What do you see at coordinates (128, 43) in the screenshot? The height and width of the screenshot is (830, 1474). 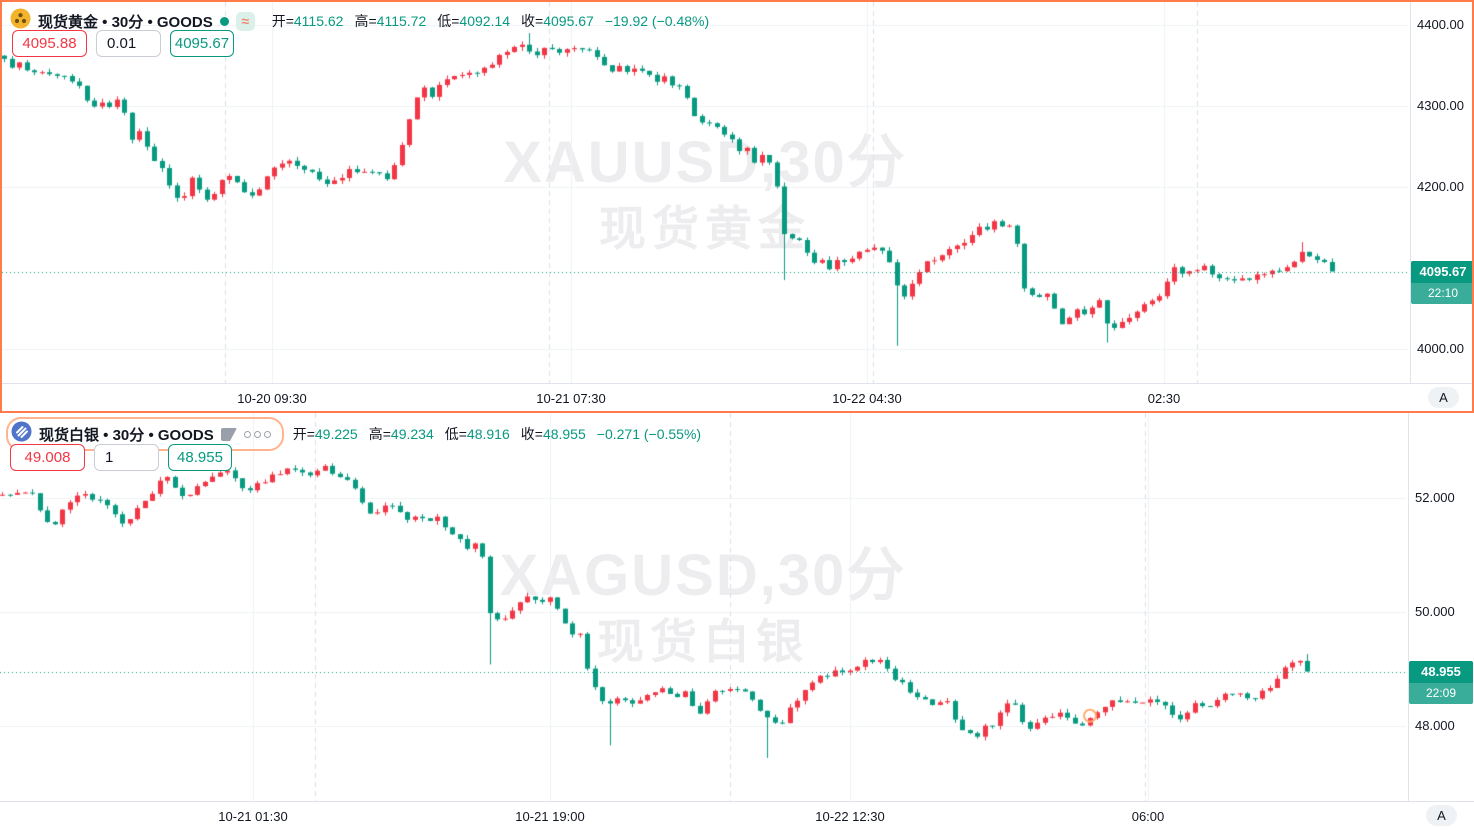 I see `quantity-field: 0.01` at bounding box center [128, 43].